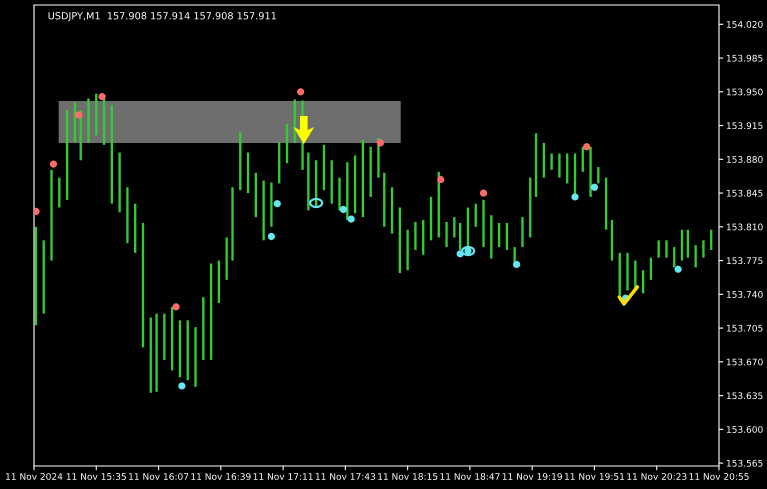  What do you see at coordinates (744, 294) in the screenshot?
I see `y-tick-label: 153.740` at bounding box center [744, 294].